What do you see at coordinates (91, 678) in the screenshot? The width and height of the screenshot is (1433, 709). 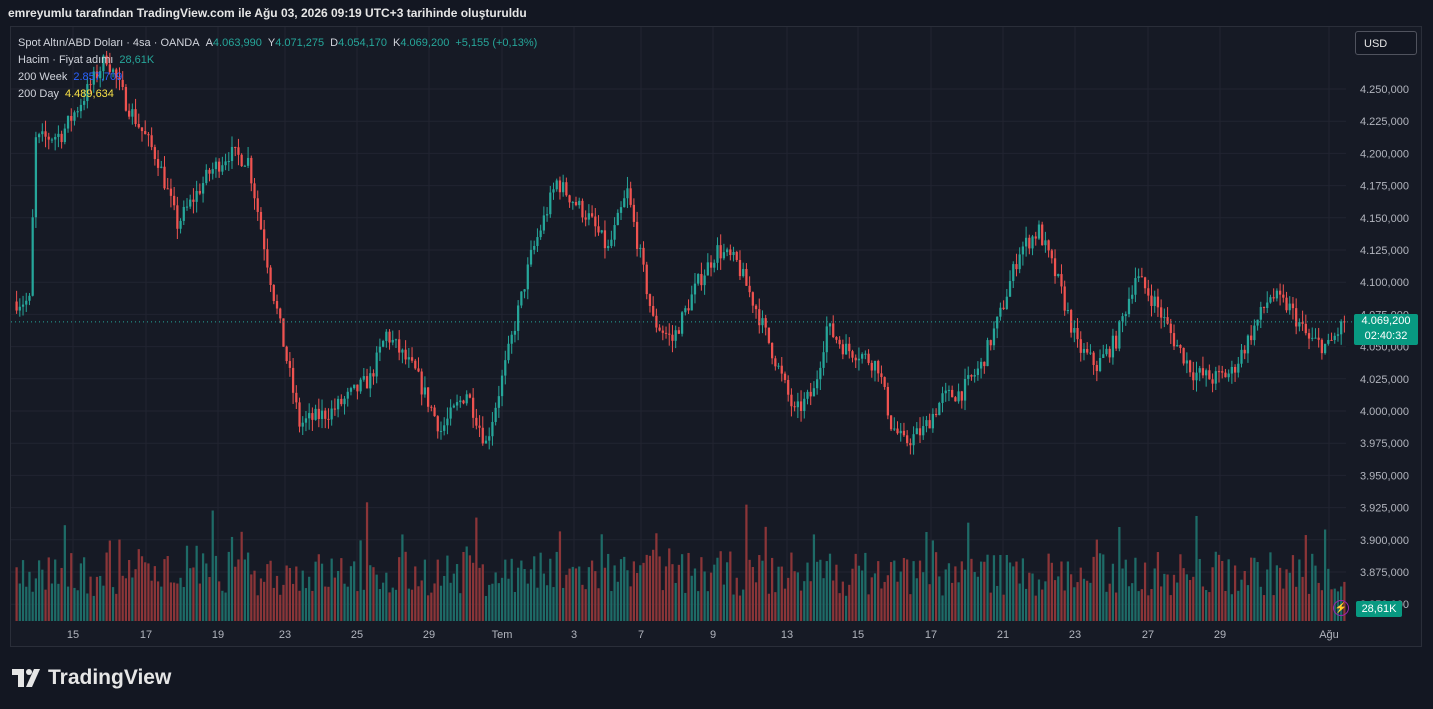 I see `tradingview-logo: TradingView` at bounding box center [91, 678].